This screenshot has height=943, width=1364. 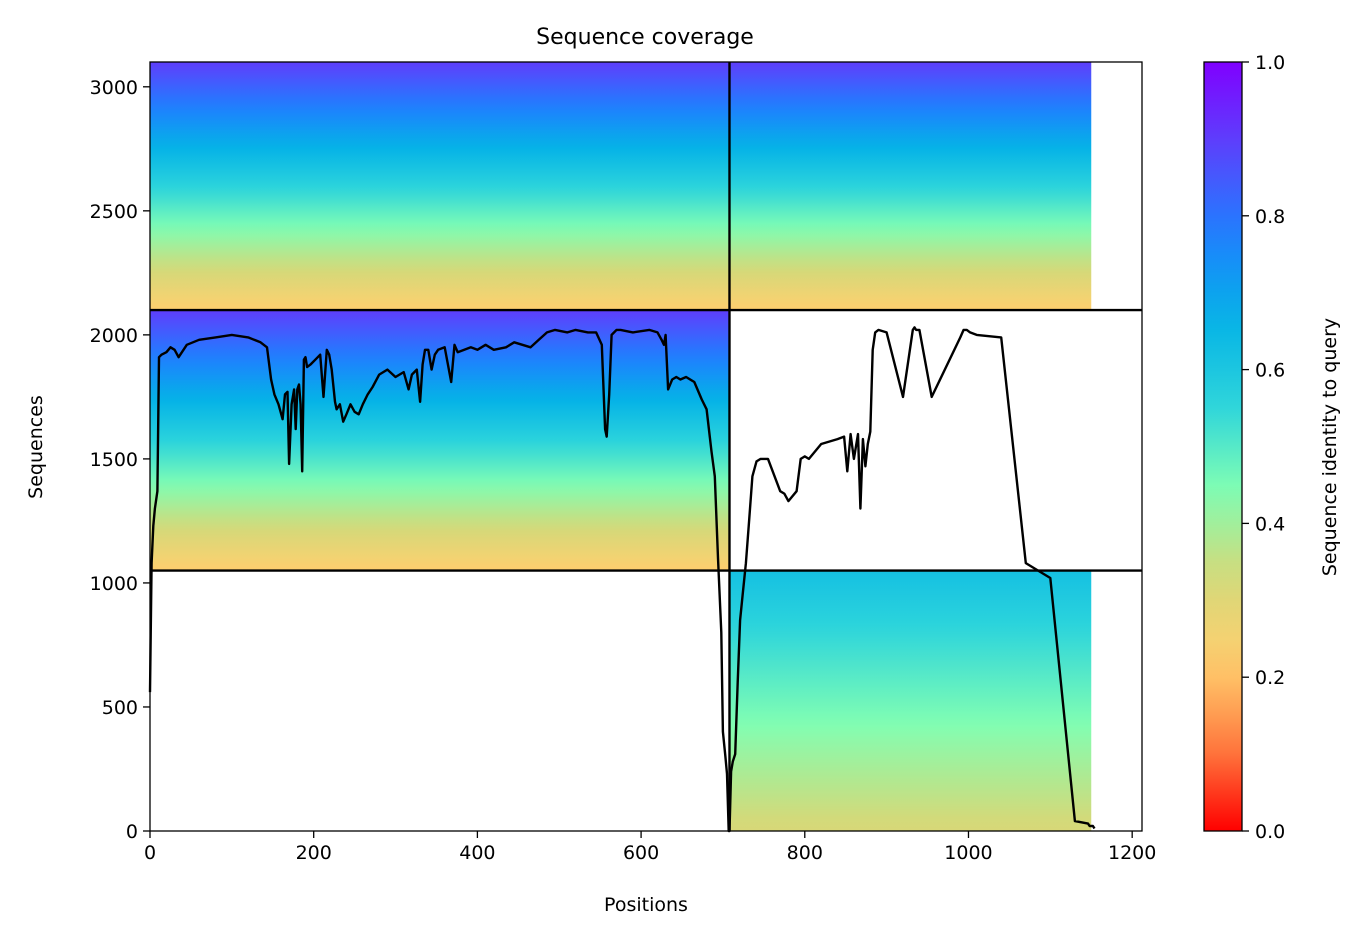 What do you see at coordinates (114, 88) in the screenshot?
I see `y-tick-label: 3000` at bounding box center [114, 88].